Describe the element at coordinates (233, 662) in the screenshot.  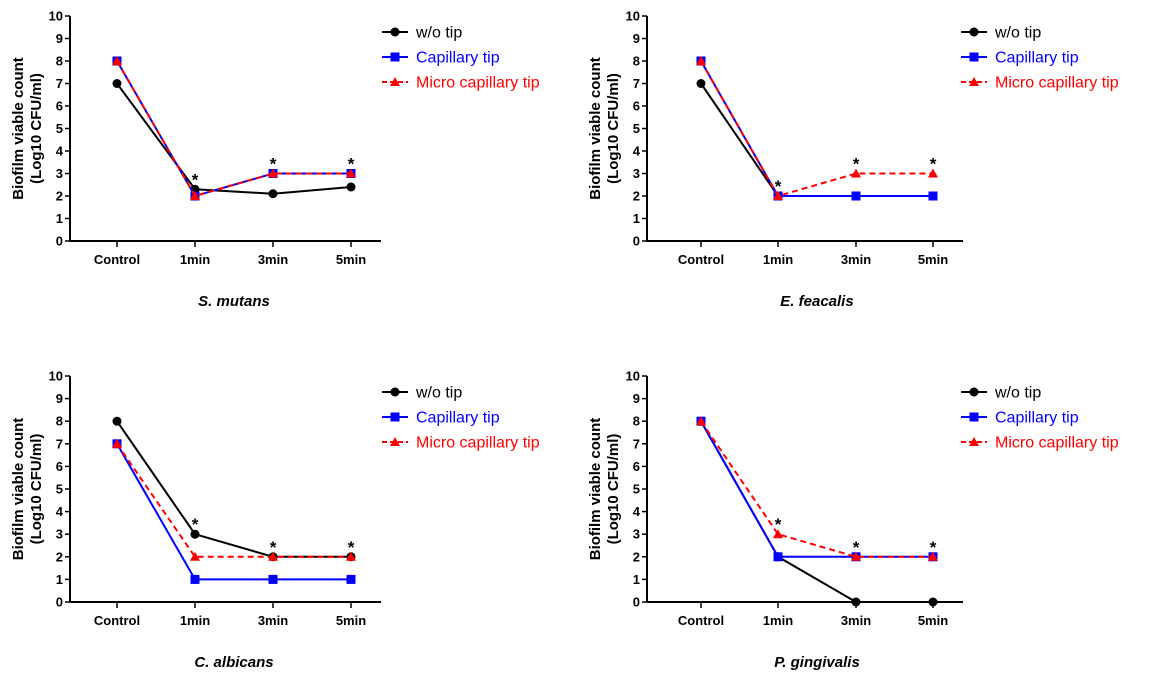
I see `chart-title: C. albicans` at that location.